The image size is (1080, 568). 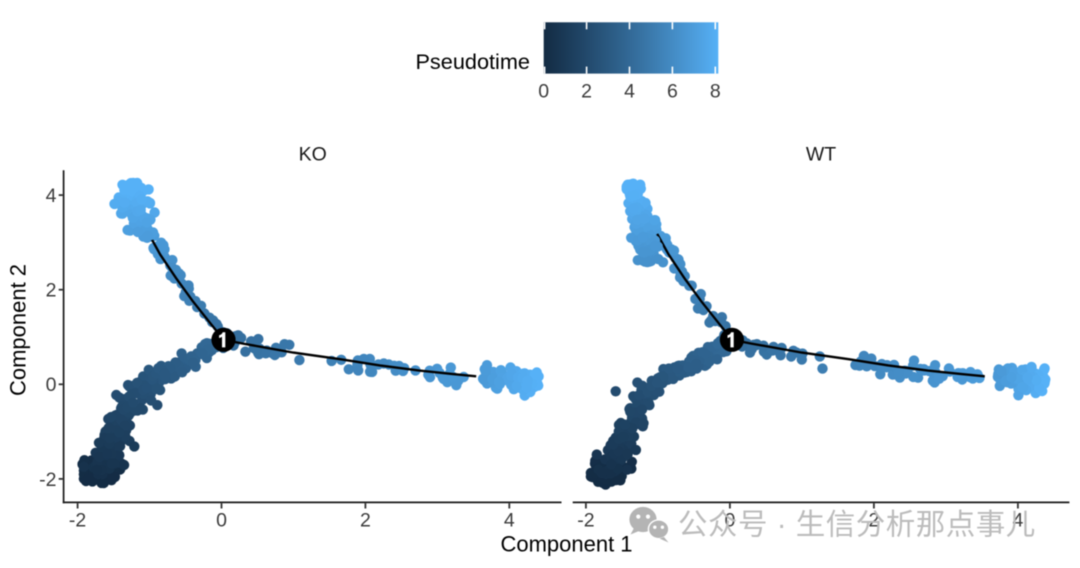 I want to click on svg-text: 6, so click(x=672, y=91).